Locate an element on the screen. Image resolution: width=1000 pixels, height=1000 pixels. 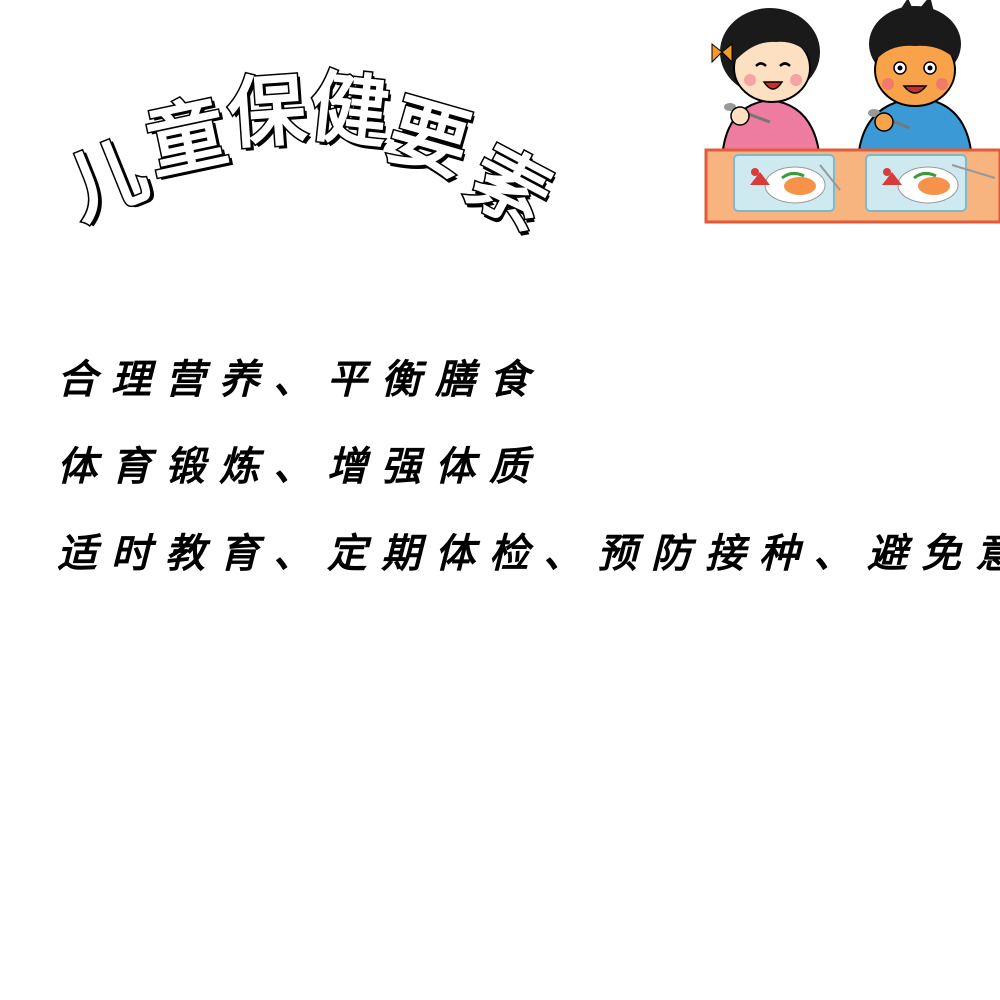
page-title: 儿 童 保 健 要 素 is located at coordinates (336, 155).